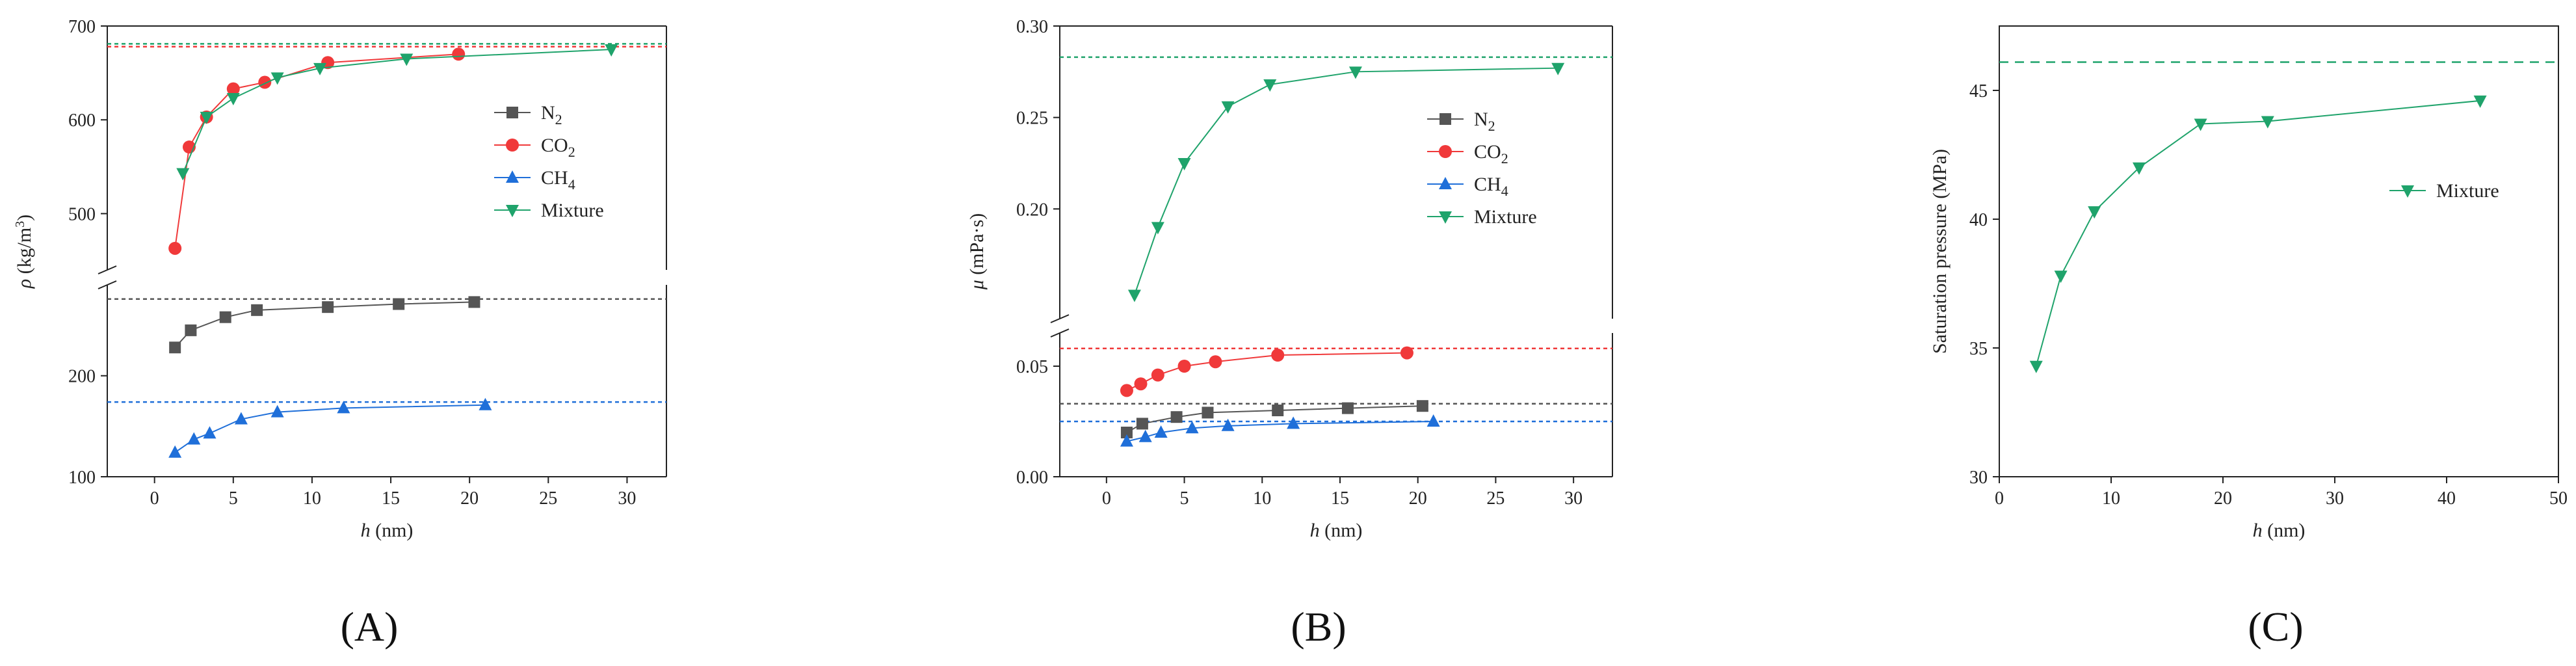  I want to click on plot-frame, so click(2279, 251).